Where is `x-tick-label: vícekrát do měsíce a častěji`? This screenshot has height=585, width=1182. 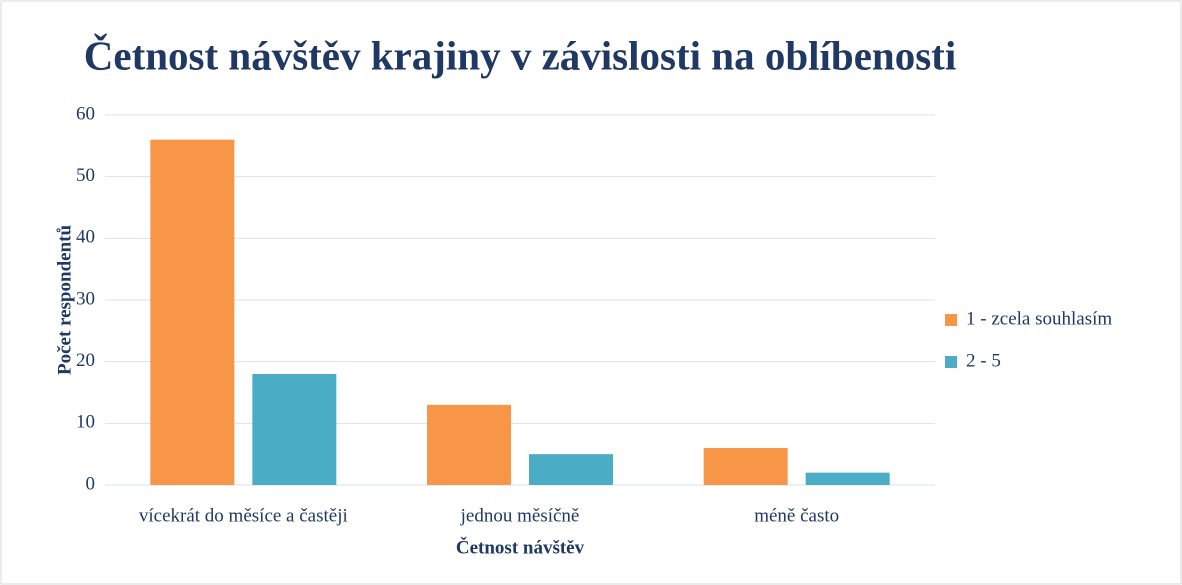 x-tick-label: vícekrát do měsíce a častěji is located at coordinates (243, 515).